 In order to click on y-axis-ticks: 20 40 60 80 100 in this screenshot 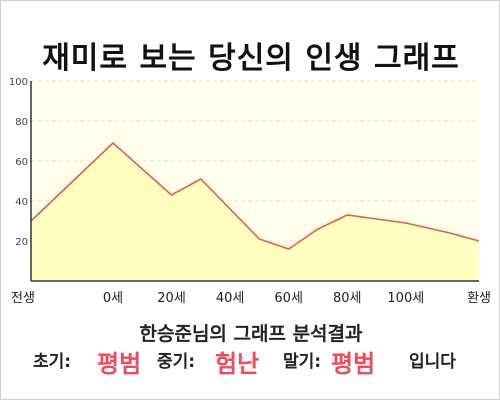, I will do `click(18, 162)`.